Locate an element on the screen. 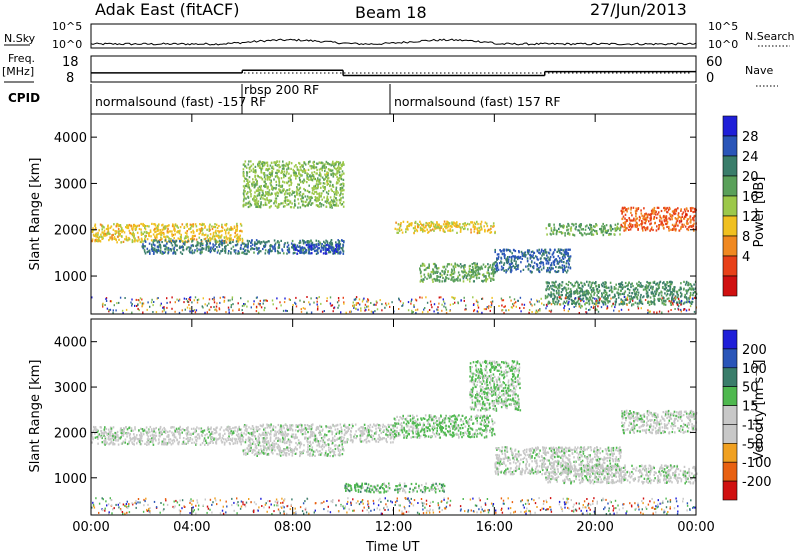  colorbar-box is located at coordinates (730, 166).